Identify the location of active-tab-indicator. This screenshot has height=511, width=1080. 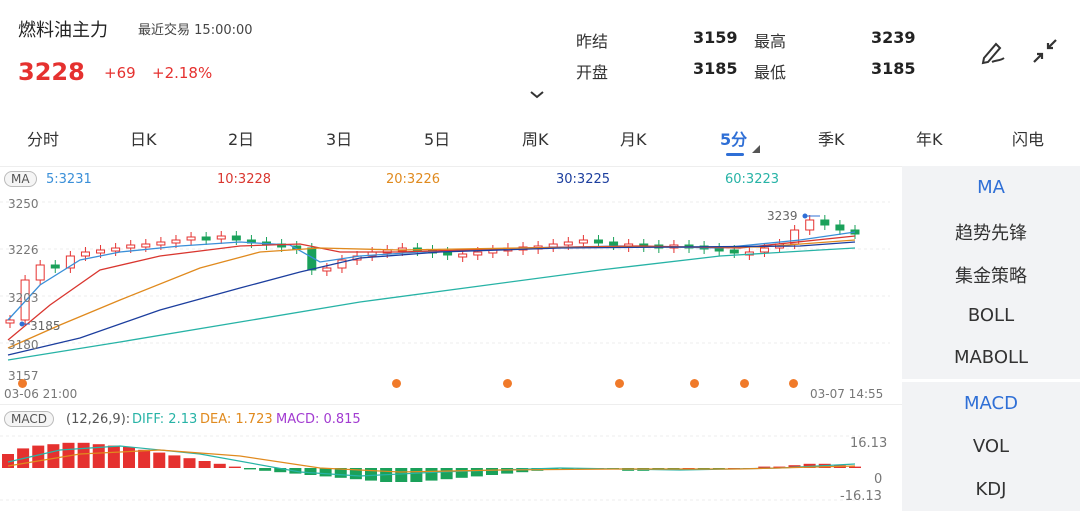
(735, 154).